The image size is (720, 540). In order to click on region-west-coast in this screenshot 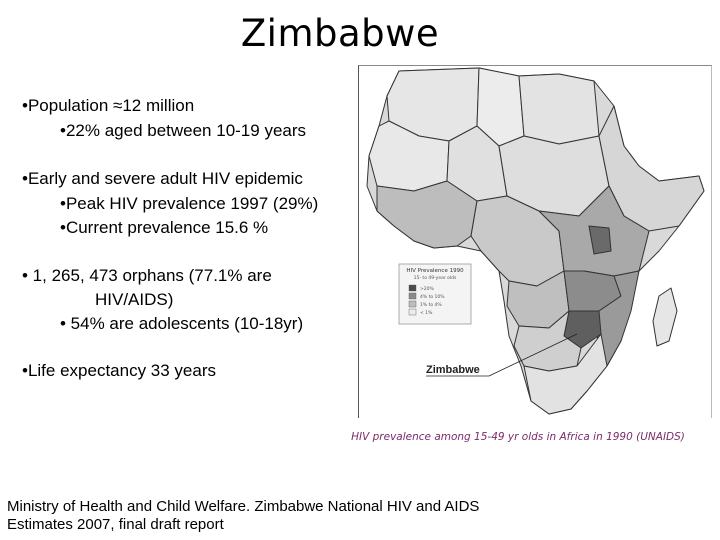, I will do `click(427, 214)`.